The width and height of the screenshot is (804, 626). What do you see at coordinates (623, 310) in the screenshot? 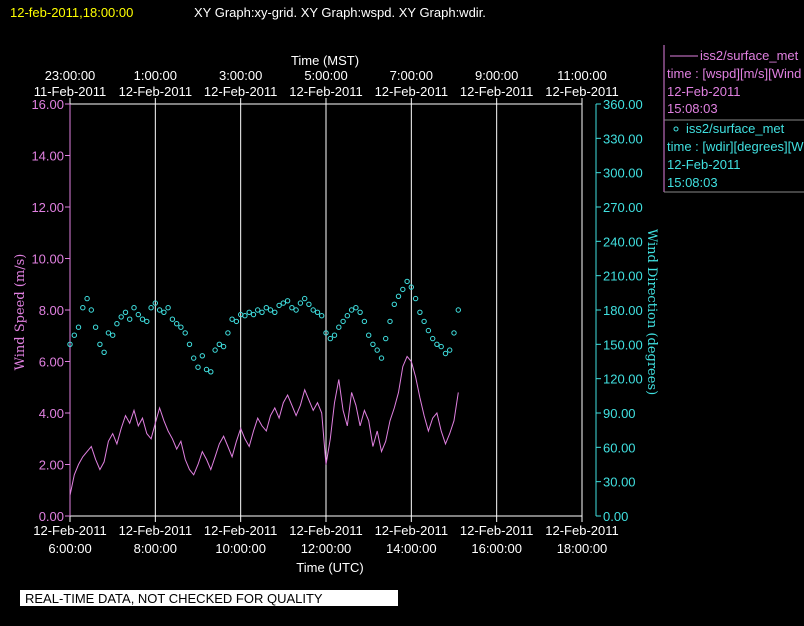
I see `right-tick-label: 180.00` at bounding box center [623, 310].